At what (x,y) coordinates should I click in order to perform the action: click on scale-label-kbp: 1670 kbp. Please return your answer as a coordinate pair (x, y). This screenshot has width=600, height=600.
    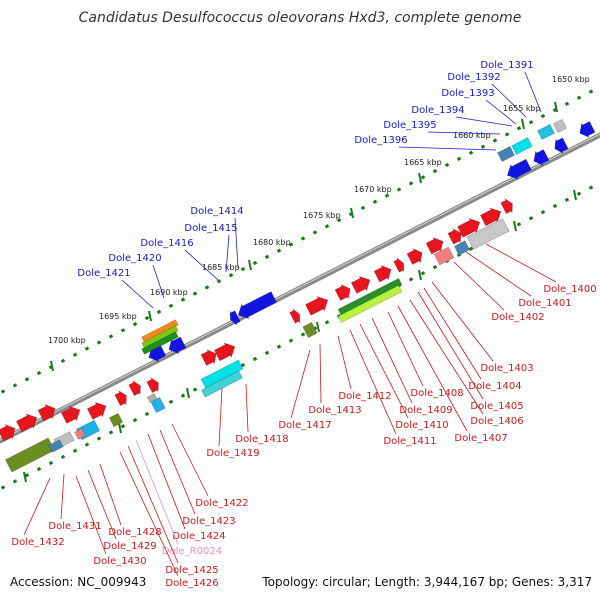
    Looking at the image, I should click on (373, 189).